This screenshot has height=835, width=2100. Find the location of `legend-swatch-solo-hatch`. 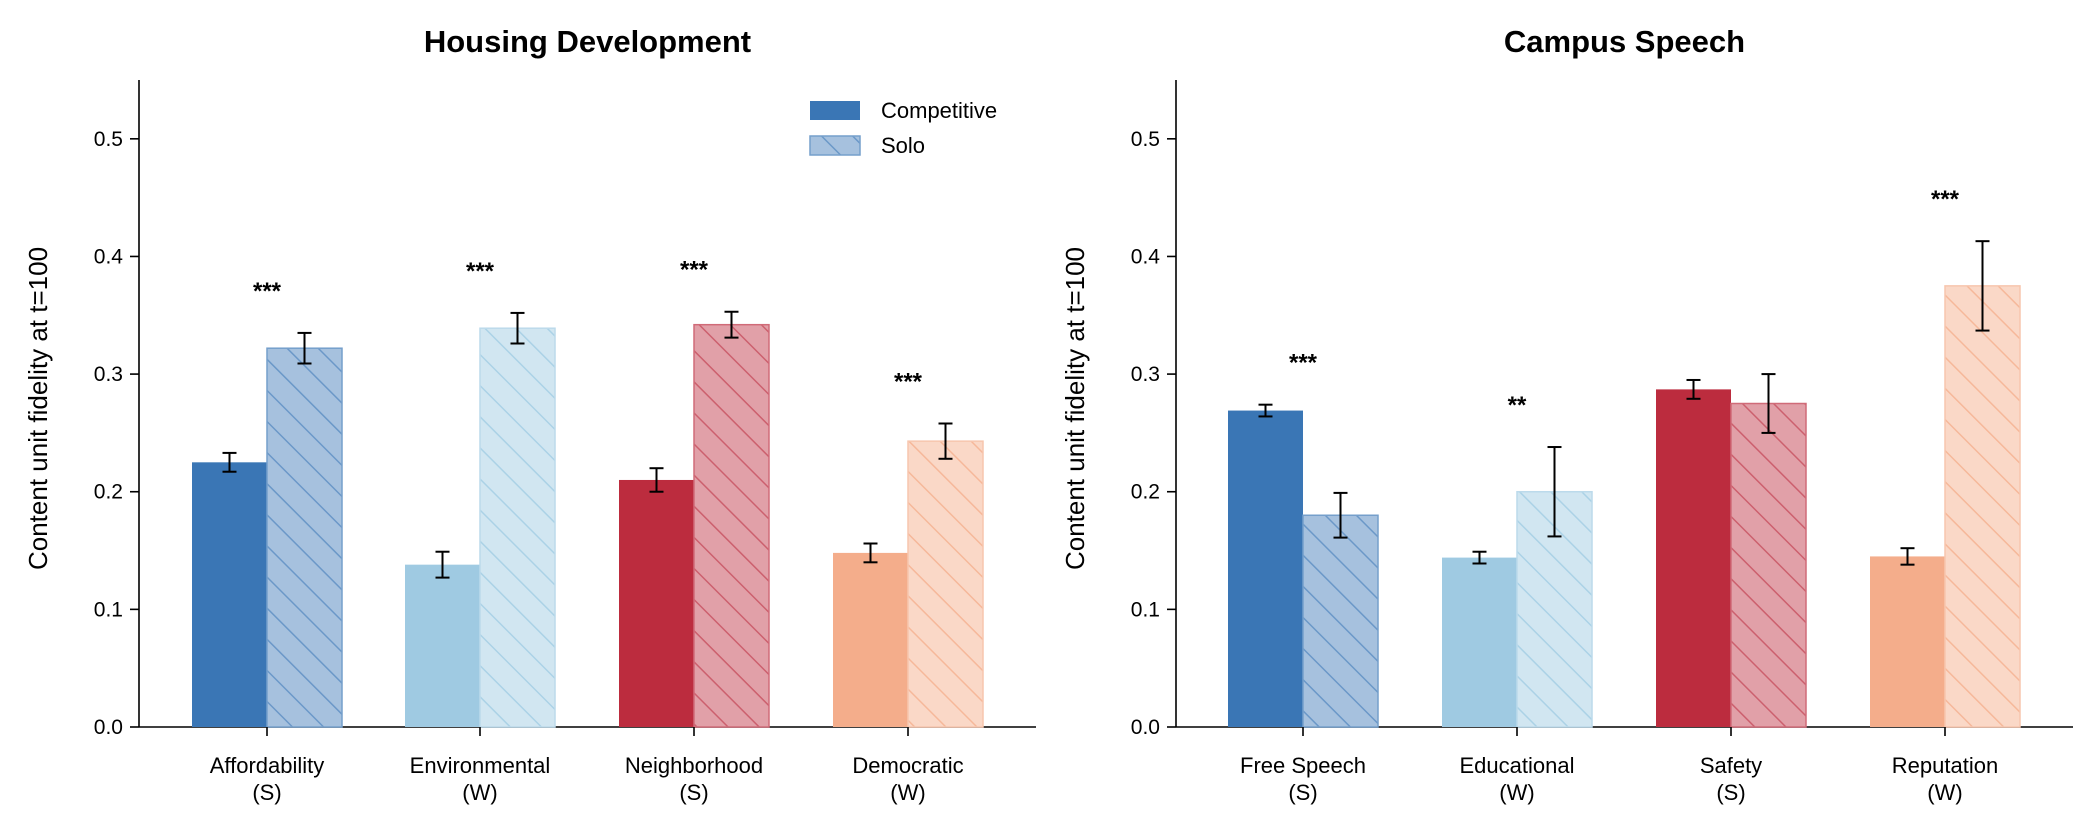

legend-swatch-solo-hatch is located at coordinates (835, 145).